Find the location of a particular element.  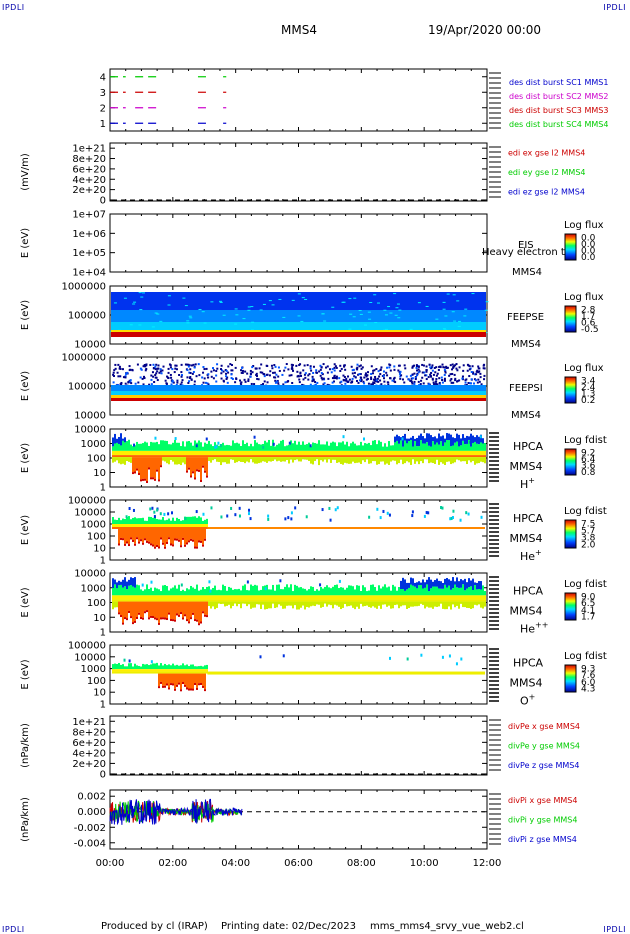

panel-3-spacecraft-label: MMS4 is located at coordinates (527, 272).